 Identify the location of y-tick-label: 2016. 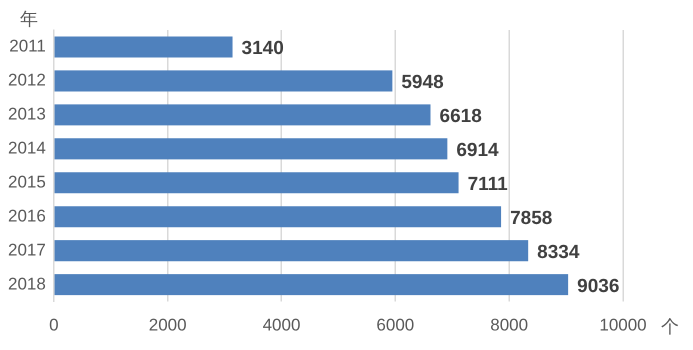
(27, 216).